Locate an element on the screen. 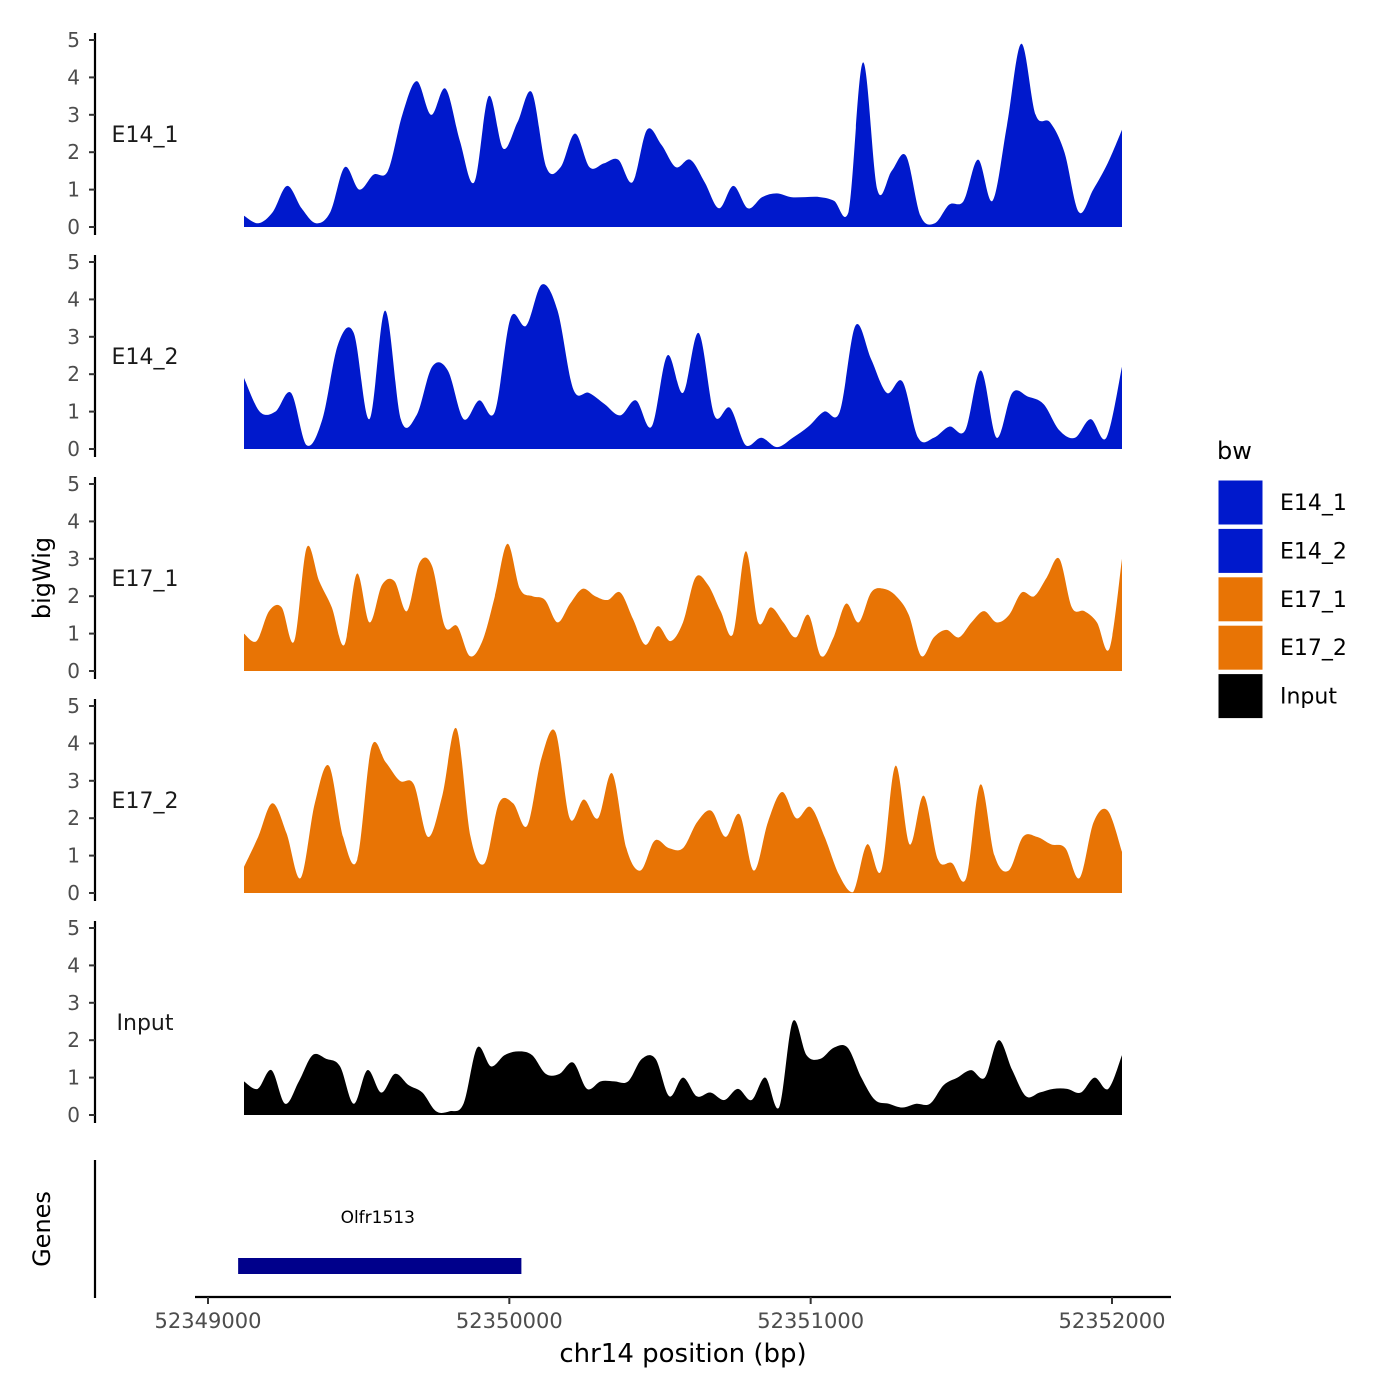 This screenshot has height=1400, width=1400. x-tick-label: 52349000 is located at coordinates (208, 1321).